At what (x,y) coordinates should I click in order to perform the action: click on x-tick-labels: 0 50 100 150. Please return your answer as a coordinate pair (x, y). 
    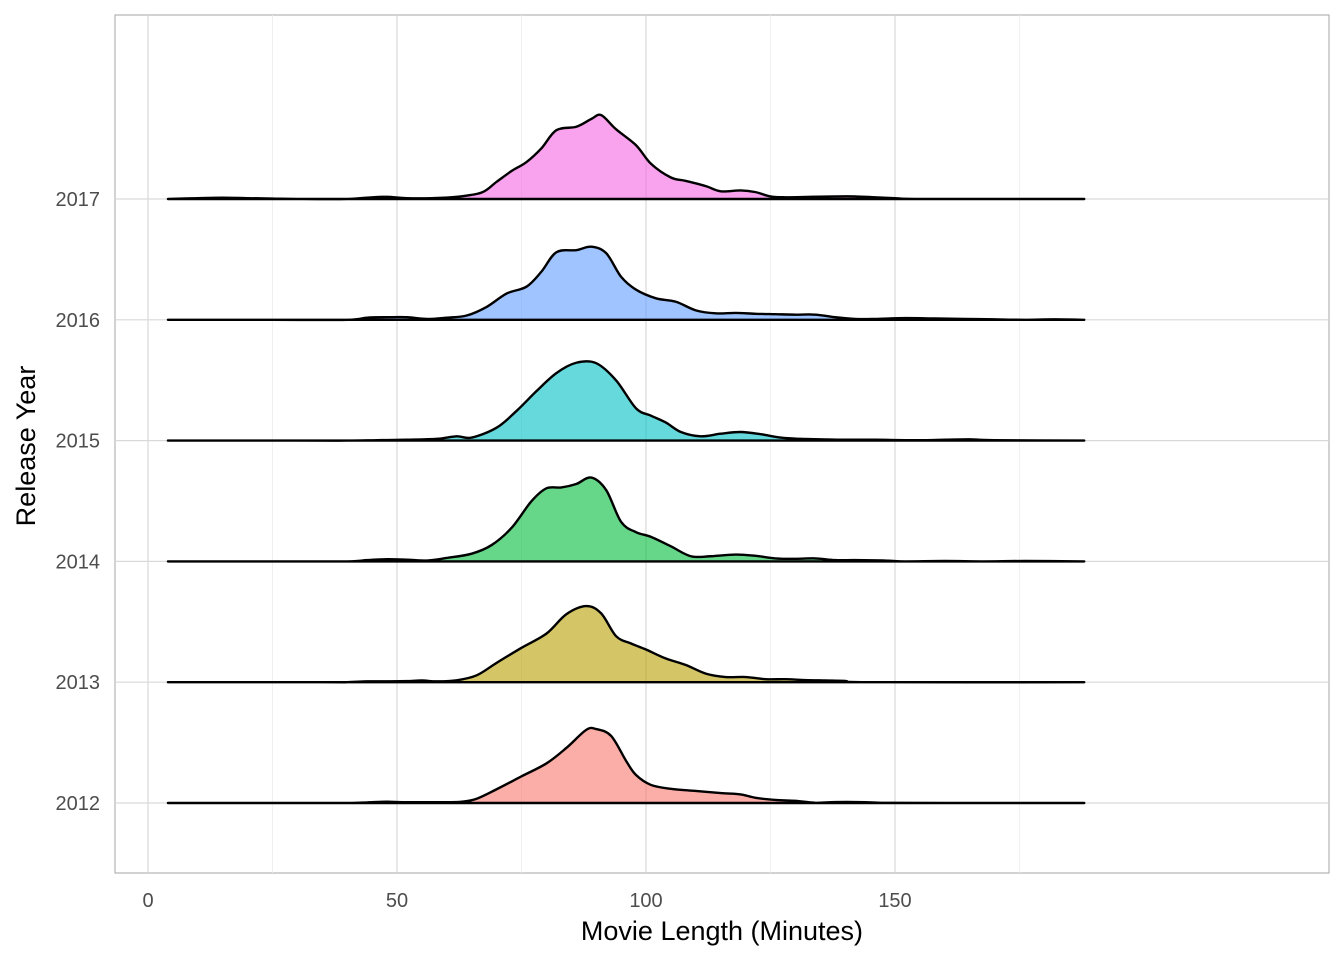
    Looking at the image, I should click on (526, 901).